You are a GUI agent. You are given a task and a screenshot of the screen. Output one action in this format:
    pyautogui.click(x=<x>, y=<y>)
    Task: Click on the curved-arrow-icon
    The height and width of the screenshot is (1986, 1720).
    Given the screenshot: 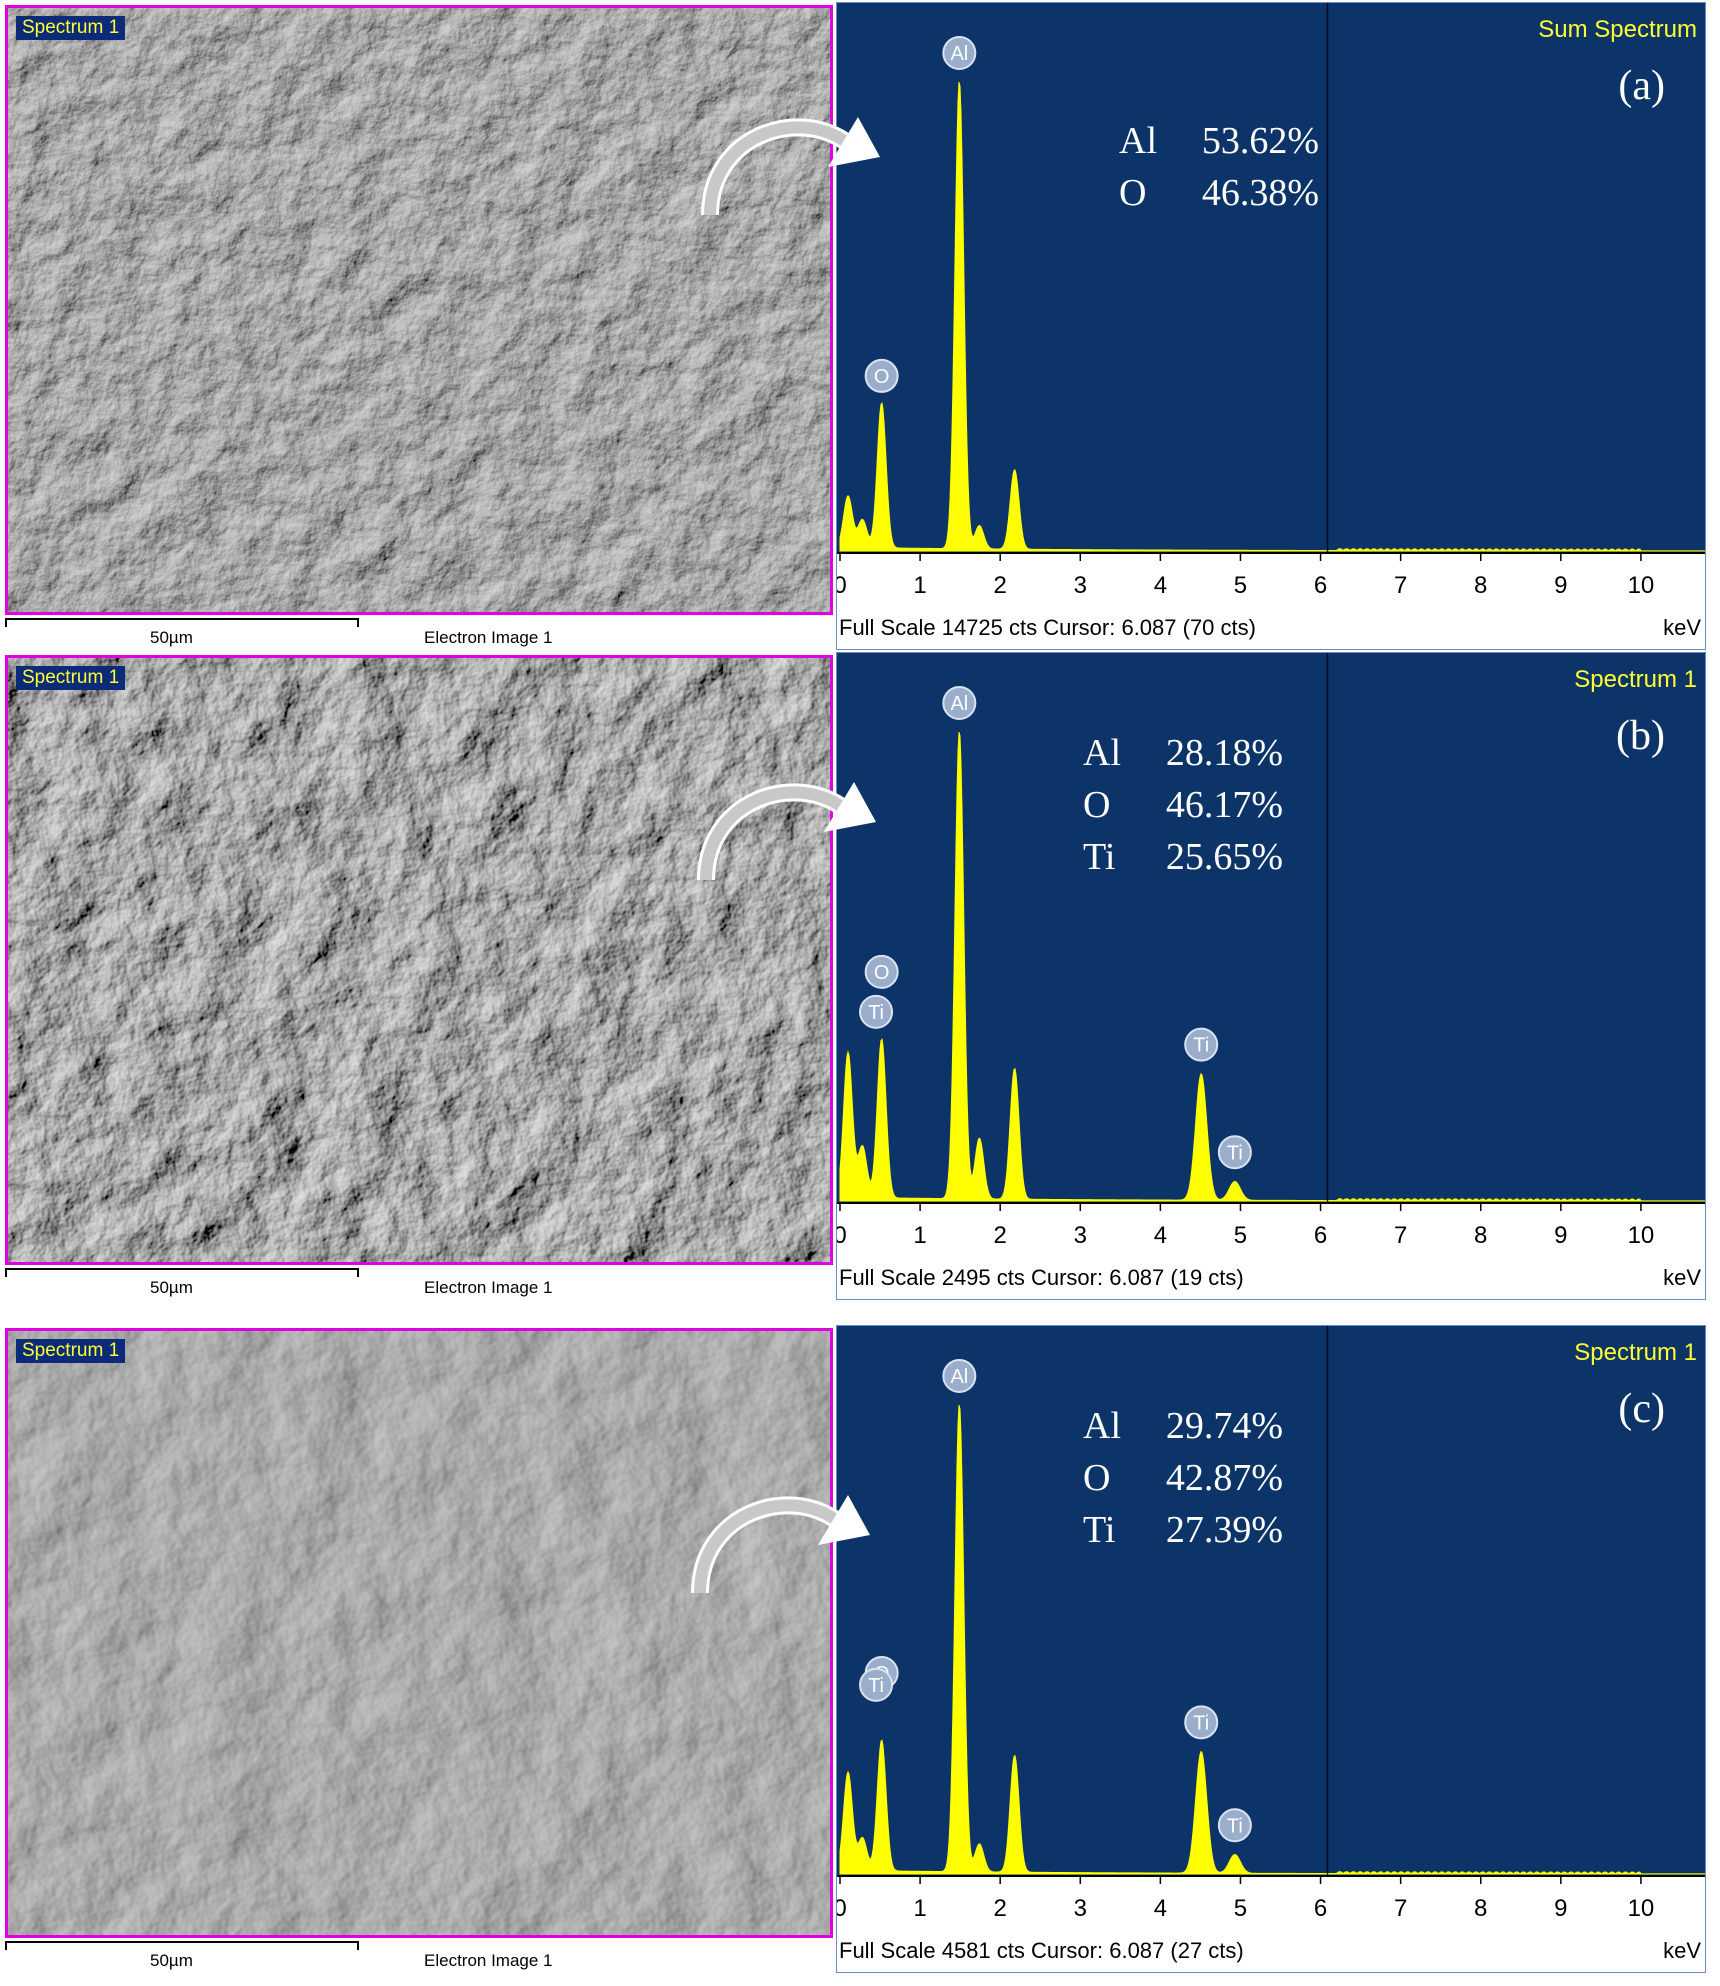 What is the action you would take?
    pyautogui.click(x=790, y=166)
    